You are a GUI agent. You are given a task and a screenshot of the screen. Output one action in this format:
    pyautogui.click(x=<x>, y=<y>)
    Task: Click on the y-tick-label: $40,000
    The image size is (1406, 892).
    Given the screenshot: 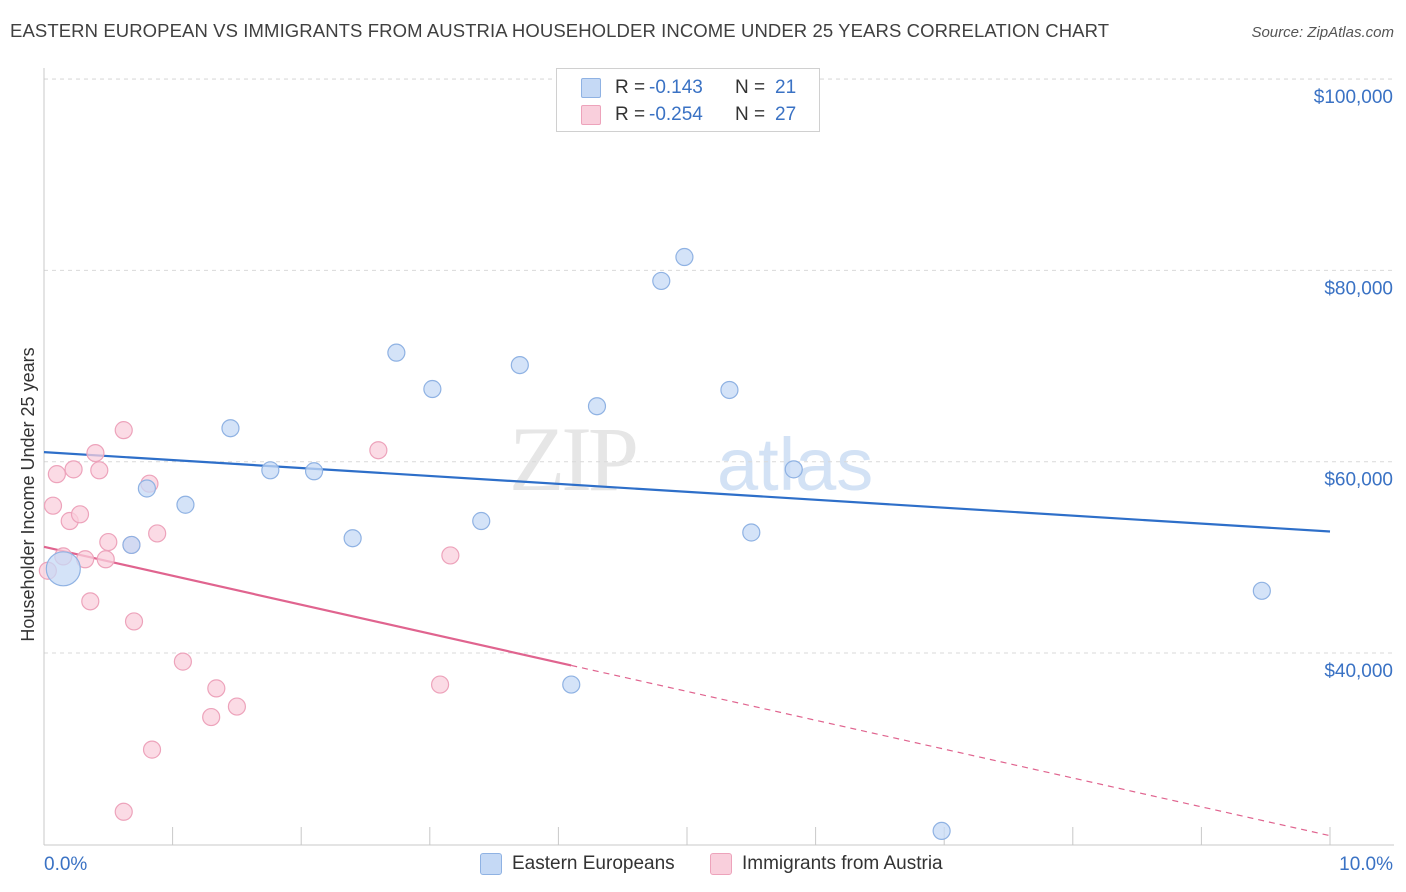 What is the action you would take?
    pyautogui.click(x=1358, y=671)
    